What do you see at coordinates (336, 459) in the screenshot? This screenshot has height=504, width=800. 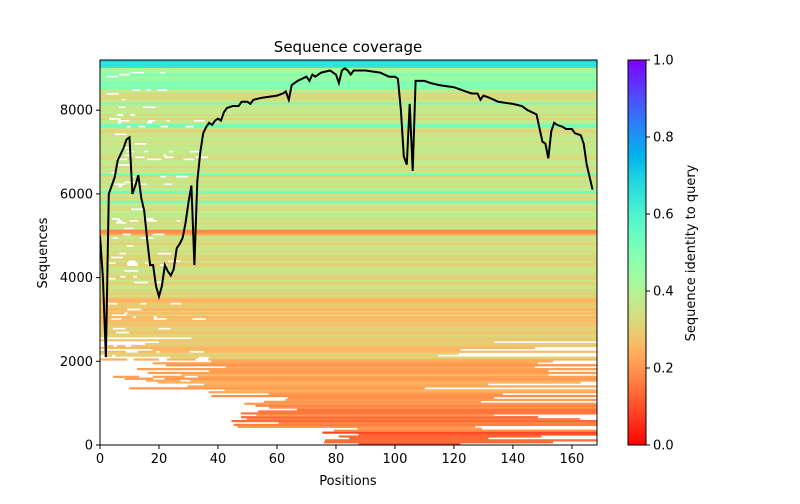 I see `x-tick-label: 80` at bounding box center [336, 459].